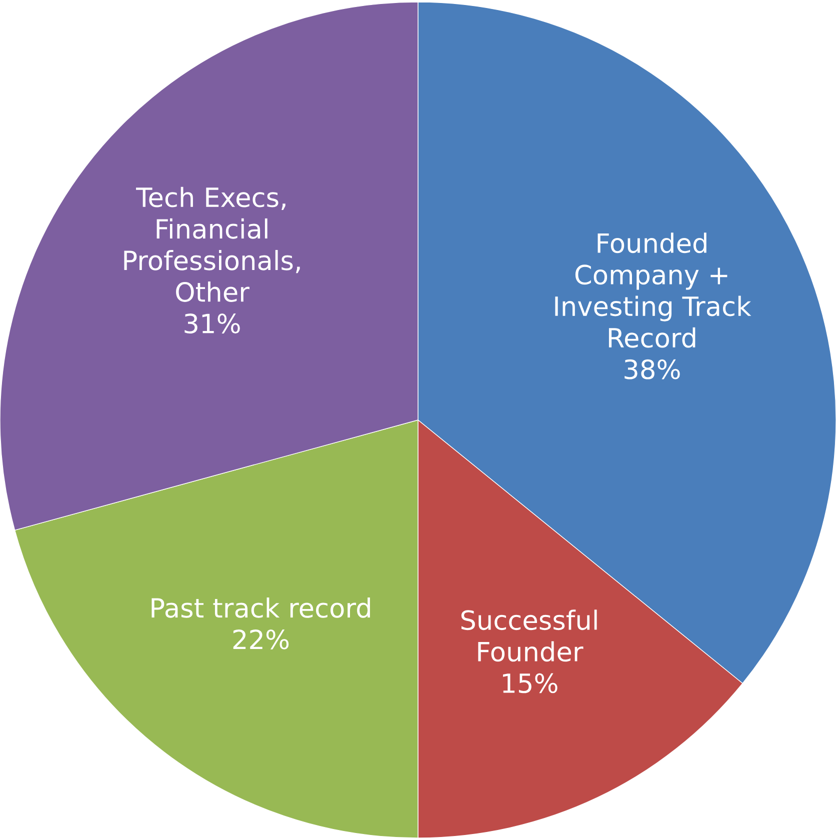 Image resolution: width=836 pixels, height=840 pixels. What do you see at coordinates (261, 639) in the screenshot?
I see `data-label: 22%` at bounding box center [261, 639].